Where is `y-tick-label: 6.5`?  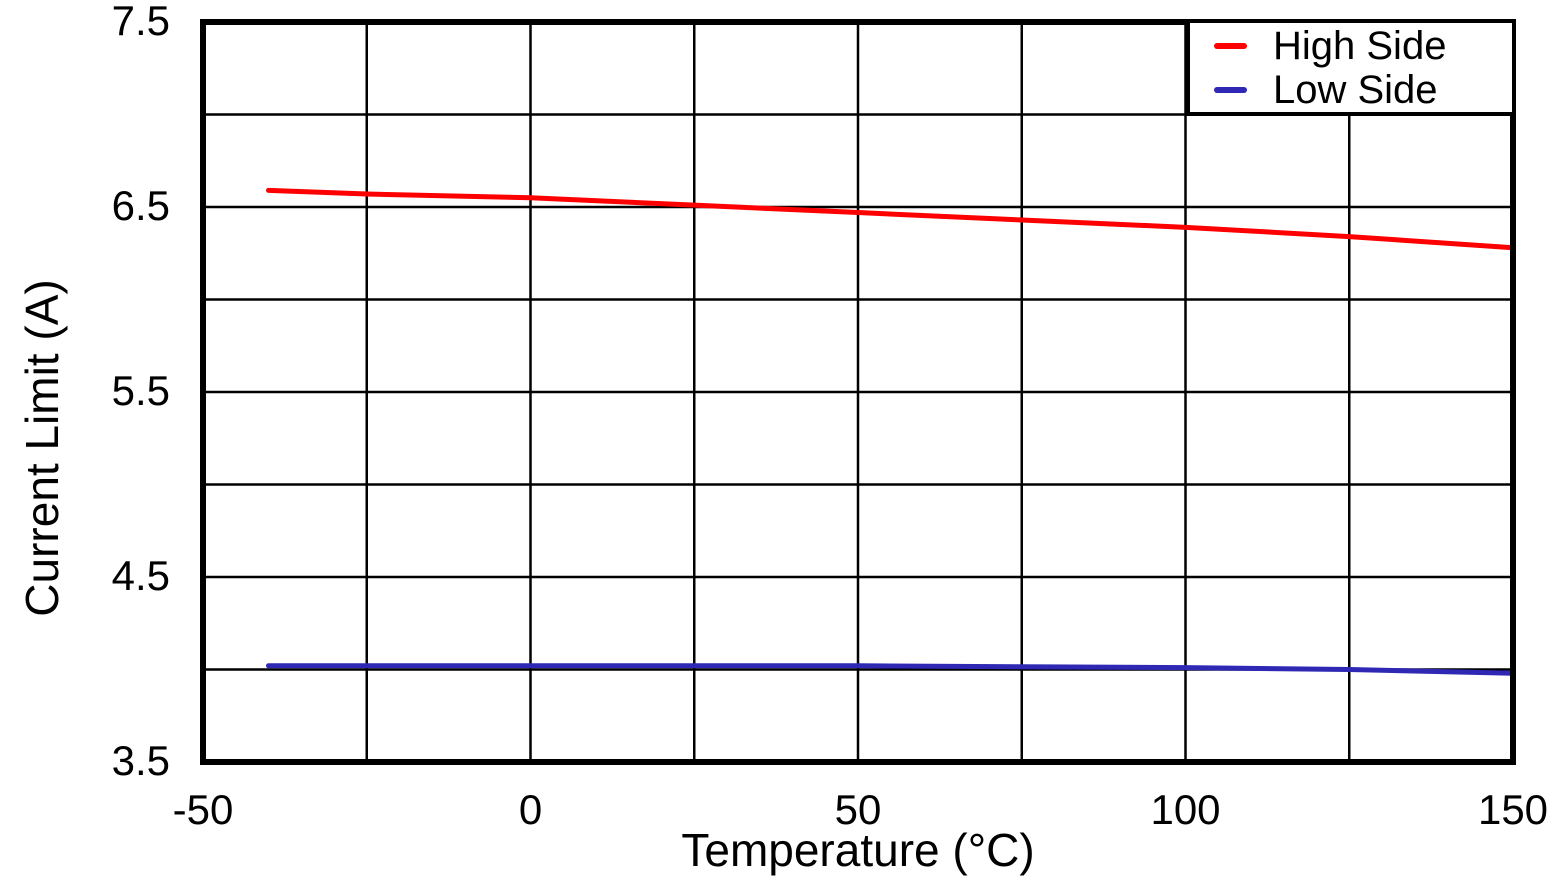
y-tick-label: 6.5 is located at coordinates (140, 206).